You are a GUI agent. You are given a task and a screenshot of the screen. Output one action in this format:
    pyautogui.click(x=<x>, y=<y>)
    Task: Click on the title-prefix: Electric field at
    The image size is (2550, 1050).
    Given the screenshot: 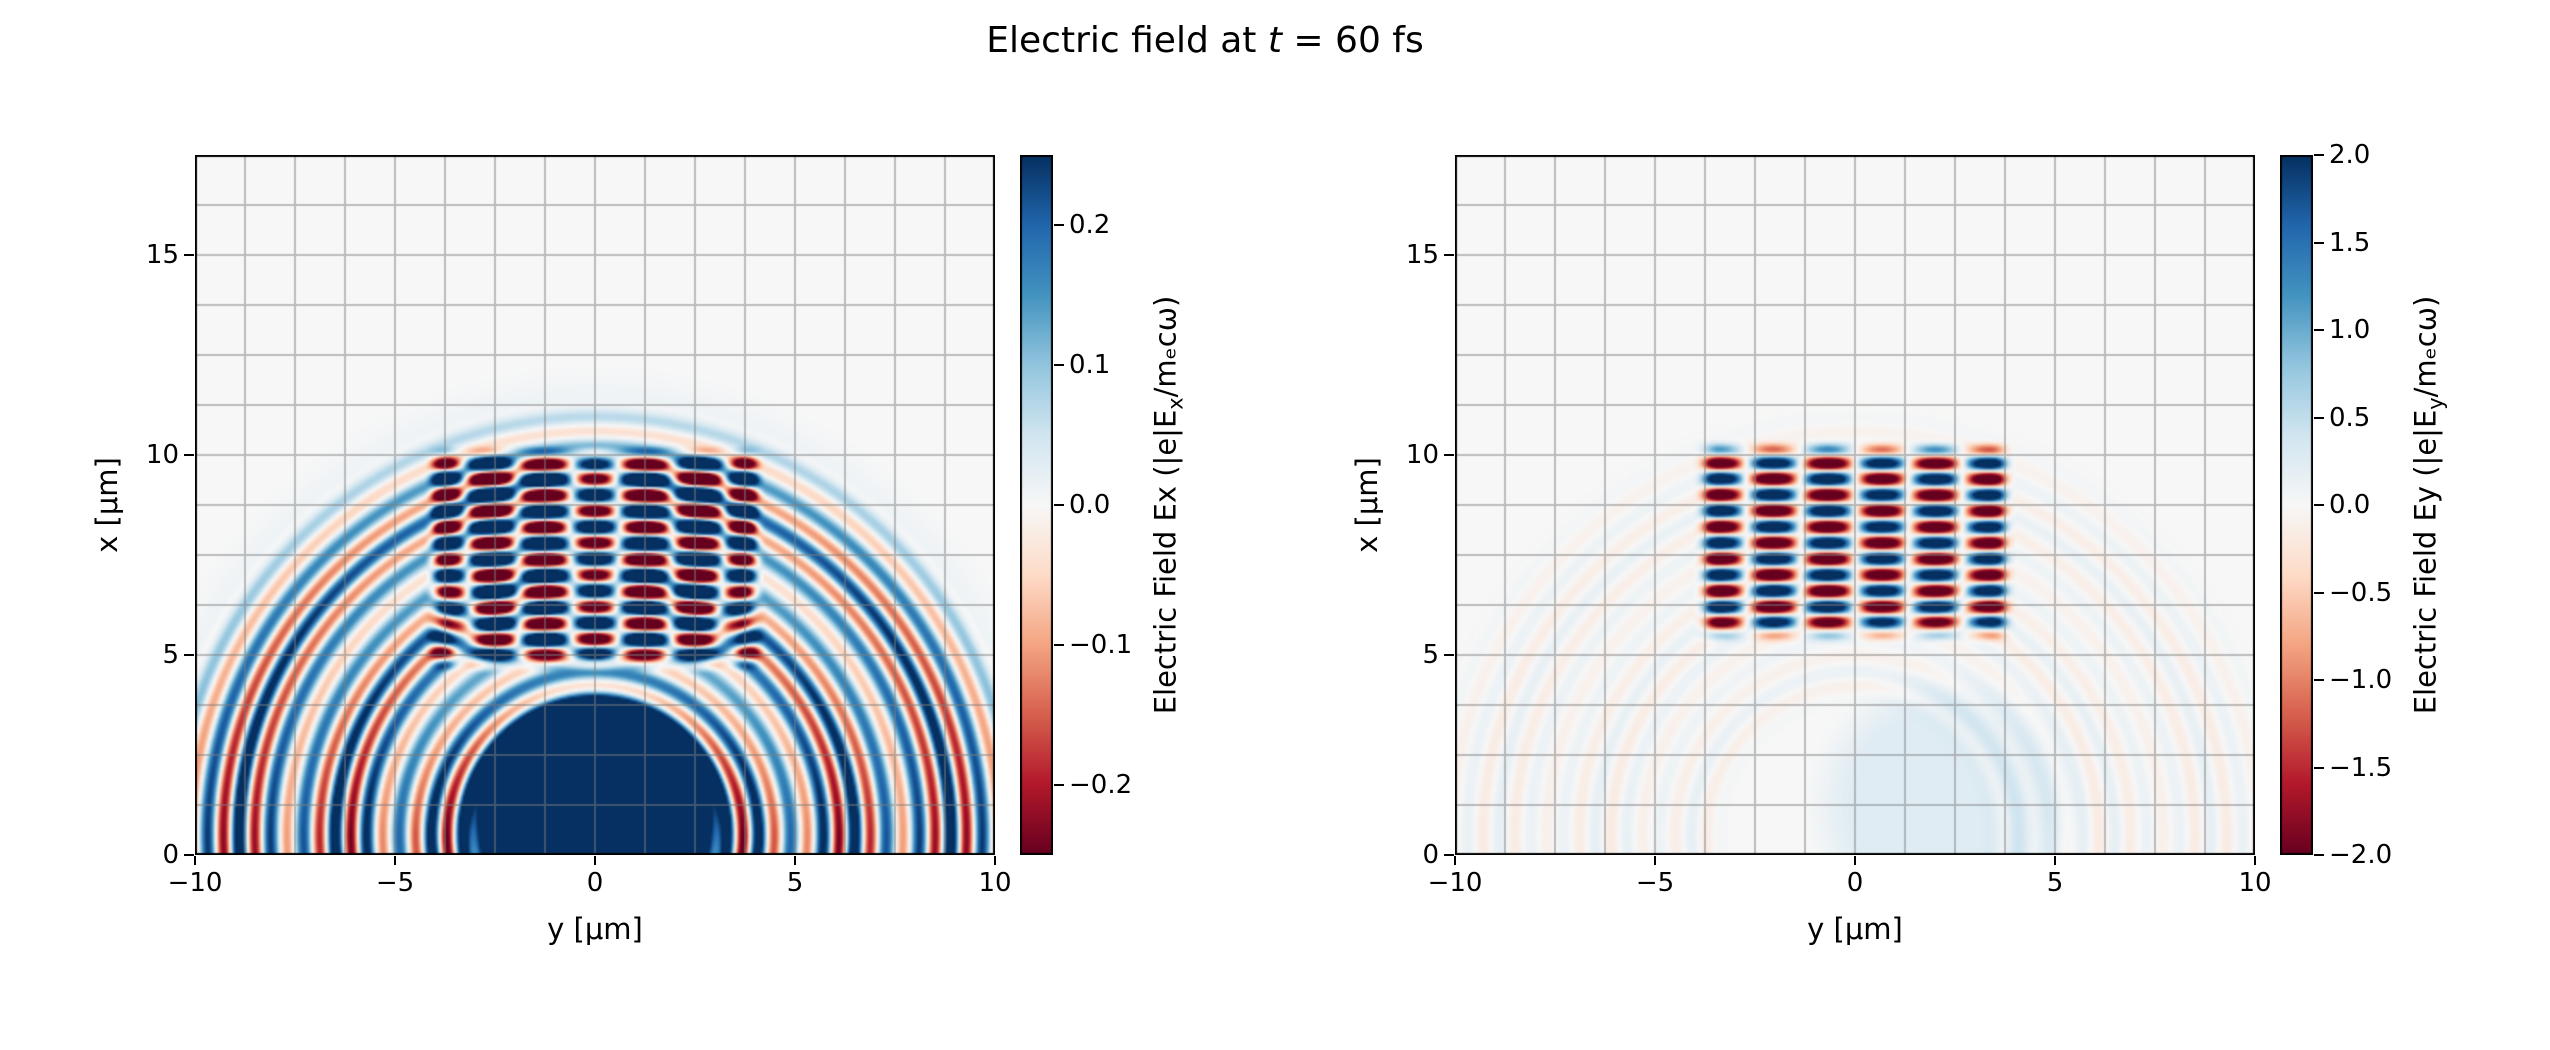 What is the action you would take?
    pyautogui.click(x=1127, y=40)
    